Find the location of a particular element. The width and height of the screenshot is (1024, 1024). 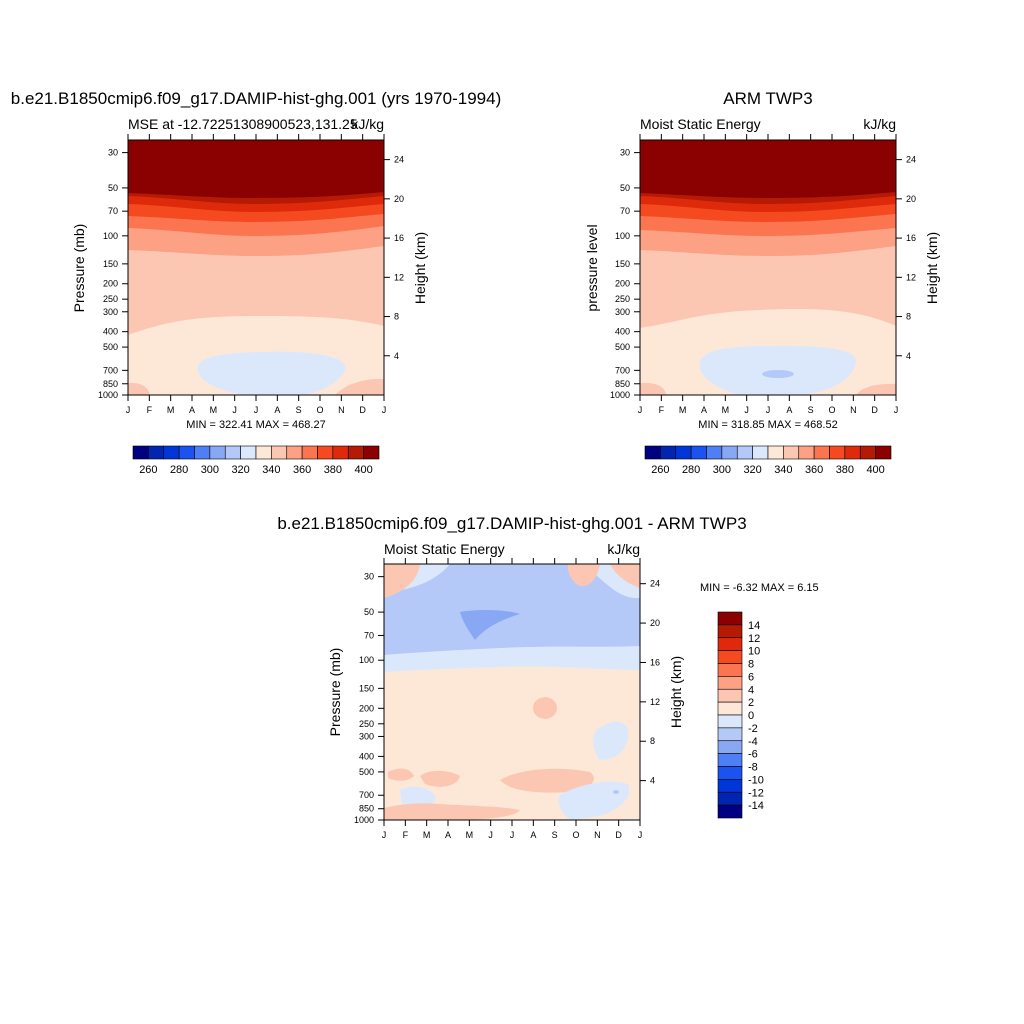

p1-y-tick-label: 70 is located at coordinates (113, 211).